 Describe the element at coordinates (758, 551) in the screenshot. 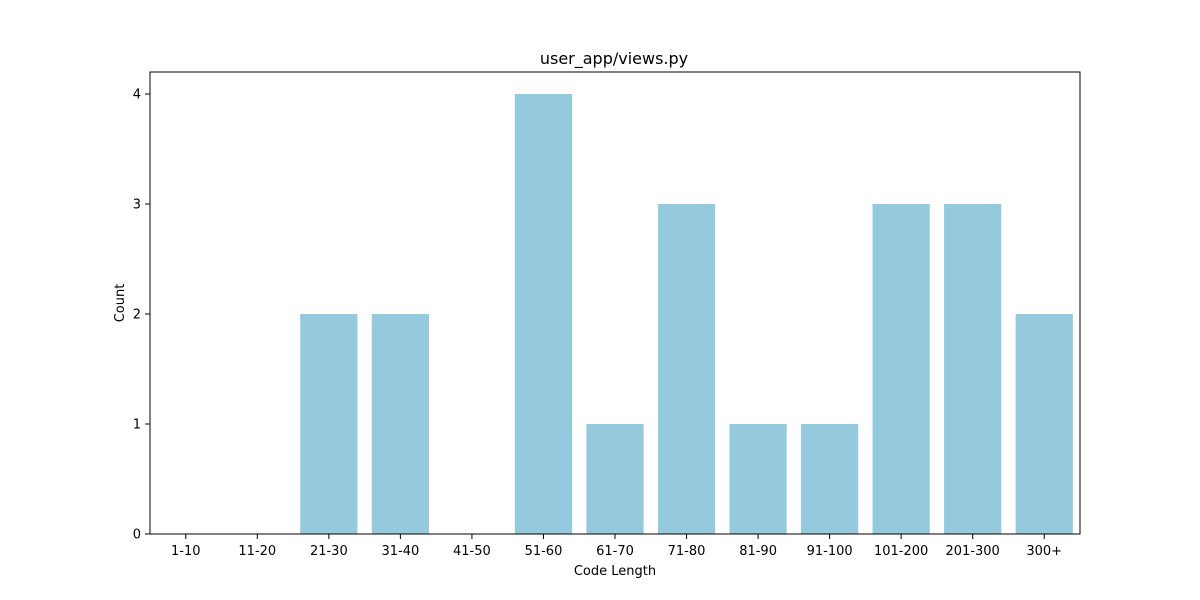

I see `x-tick-label: 81-90` at that location.